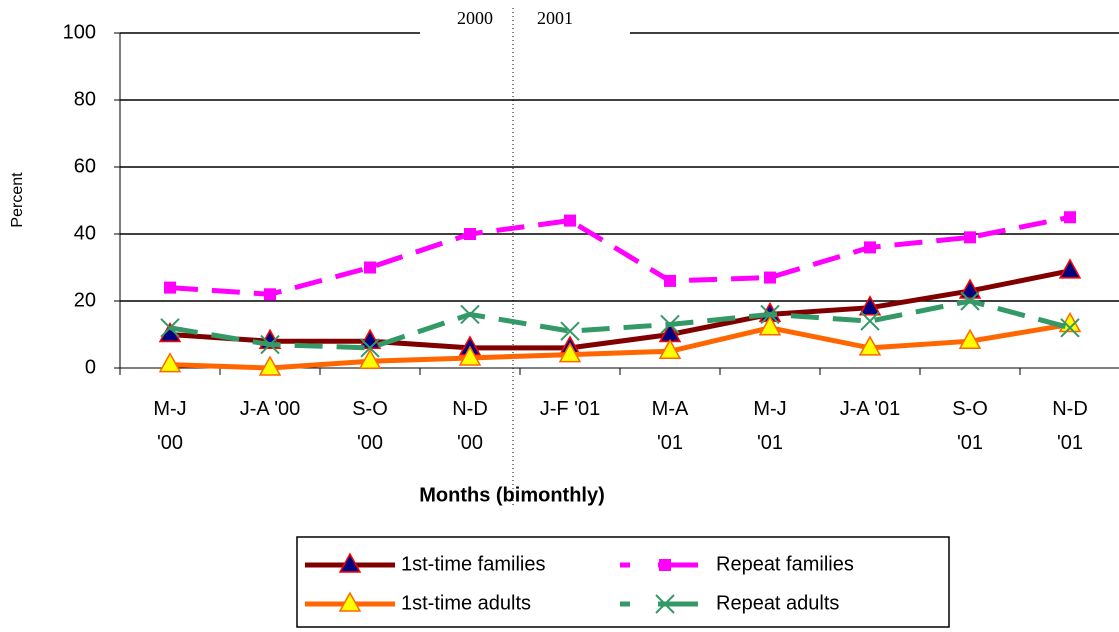  Describe the element at coordinates (473, 564) in the screenshot. I see `legend-label: 1st-time families` at that location.